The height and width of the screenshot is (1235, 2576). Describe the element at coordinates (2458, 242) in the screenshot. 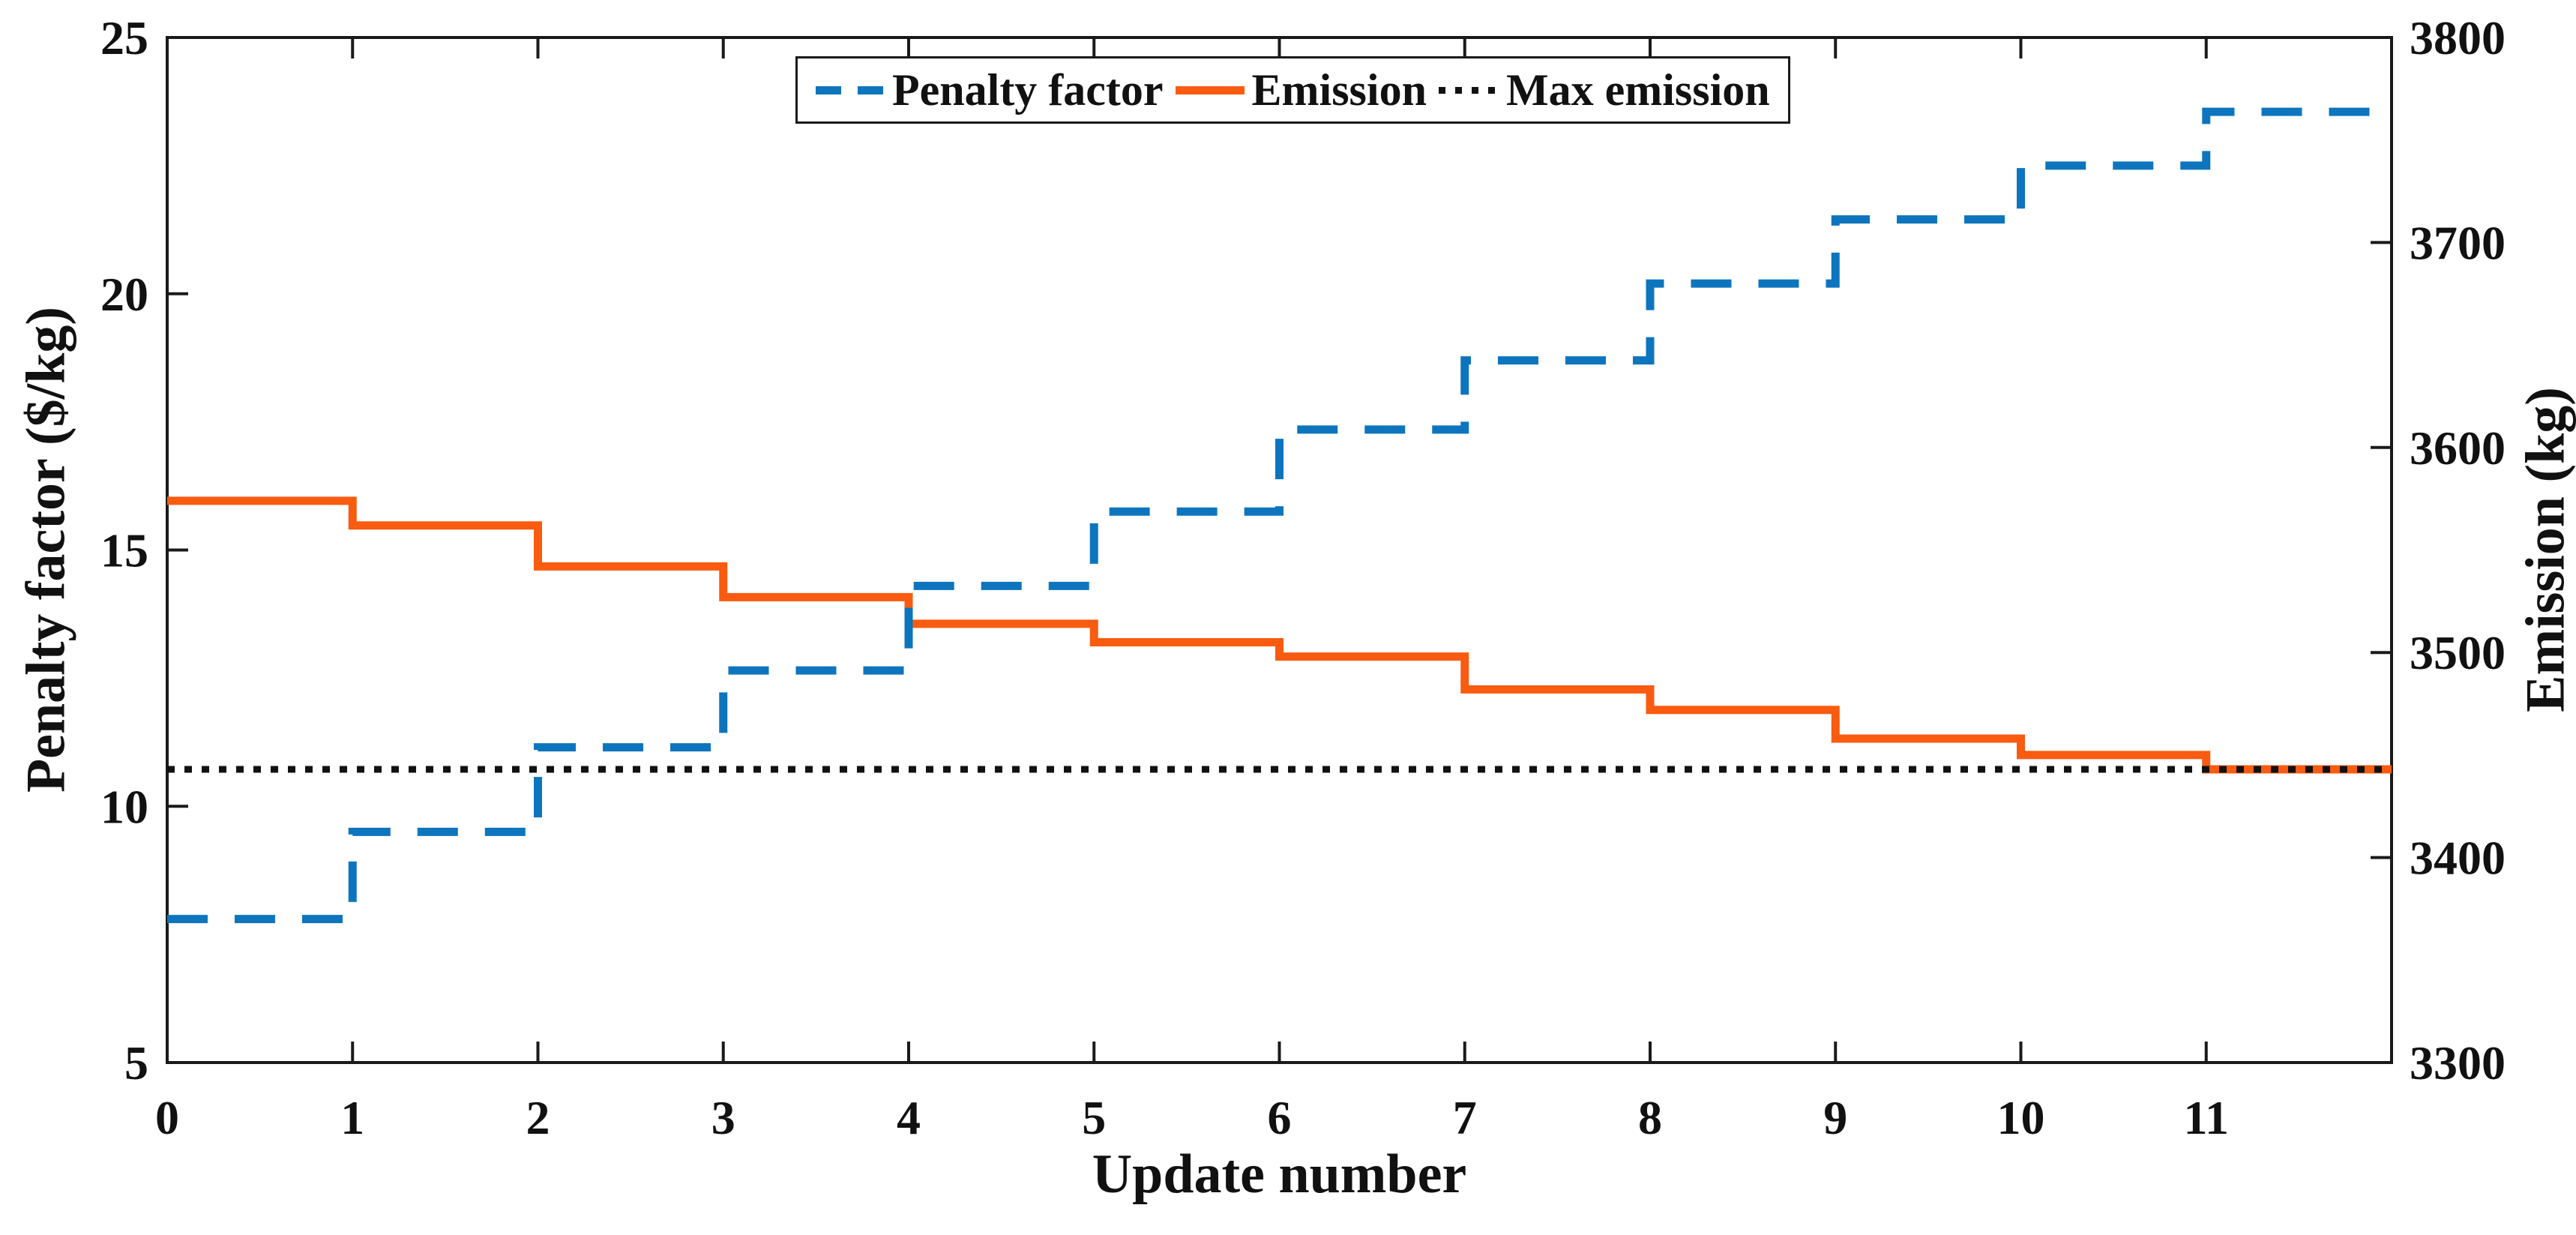

I see `right-y-tick-label: 3700` at that location.